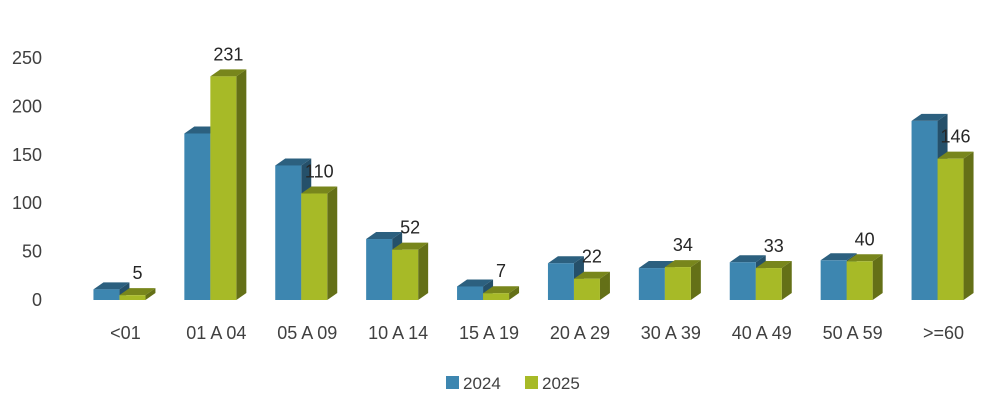 The width and height of the screenshot is (984, 400). Describe the element at coordinates (125, 333) in the screenshot. I see `x-tick-label: <01` at that location.